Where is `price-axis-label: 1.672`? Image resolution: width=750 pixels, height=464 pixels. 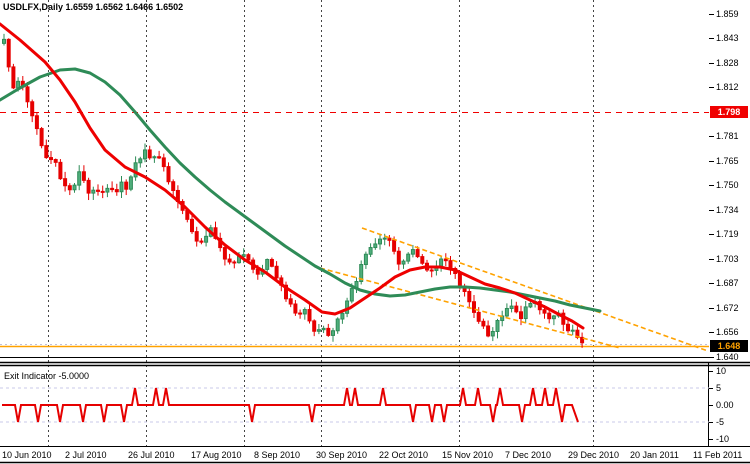
price-axis-label: 1.672 is located at coordinates (727, 308).